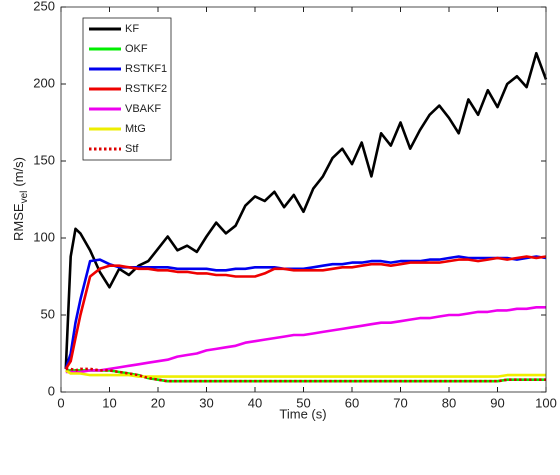 The height and width of the screenshot is (475, 560). I want to click on y-tick-label: 250, so click(44, 6).